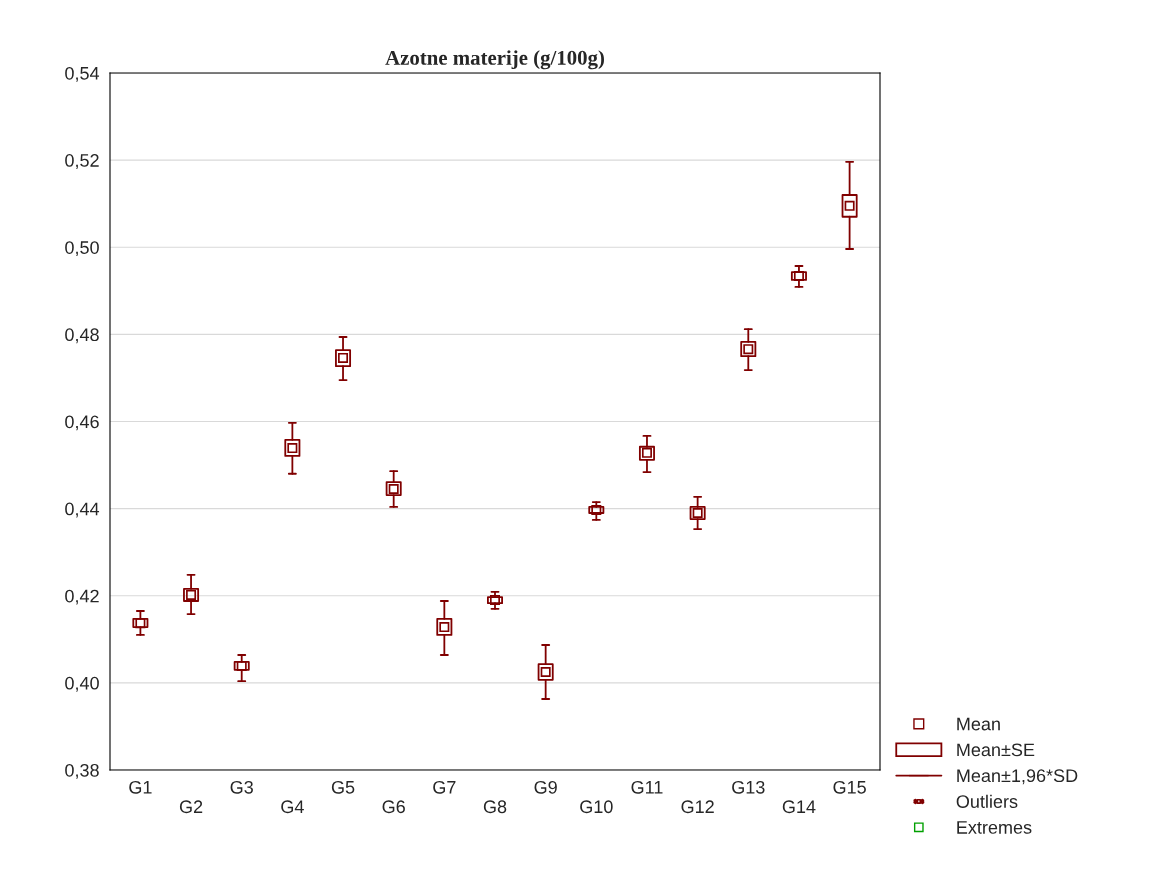  Describe the element at coordinates (292, 807) in the screenshot. I see `x-tick-label: G4` at that location.